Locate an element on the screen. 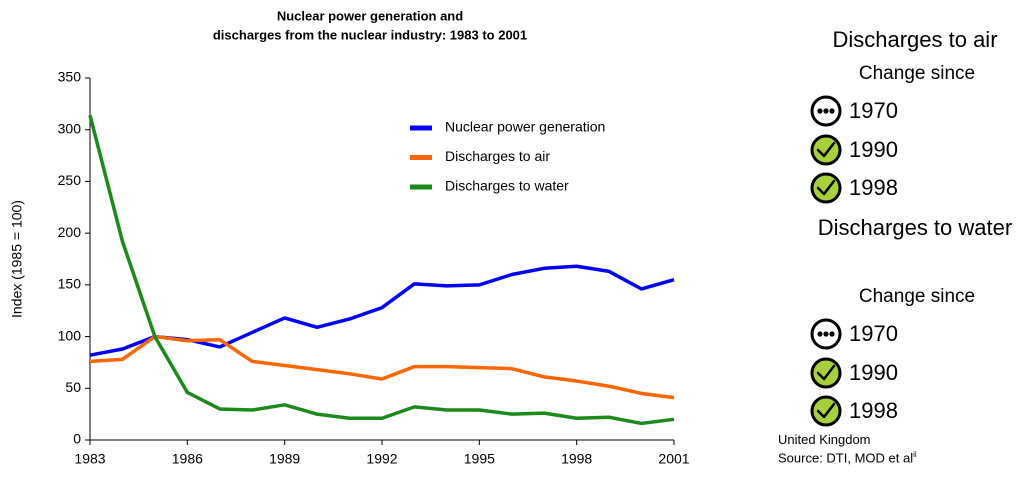 This screenshot has height=479, width=1034. panel-note: Source: DTI, MOD et alii is located at coordinates (847, 458).